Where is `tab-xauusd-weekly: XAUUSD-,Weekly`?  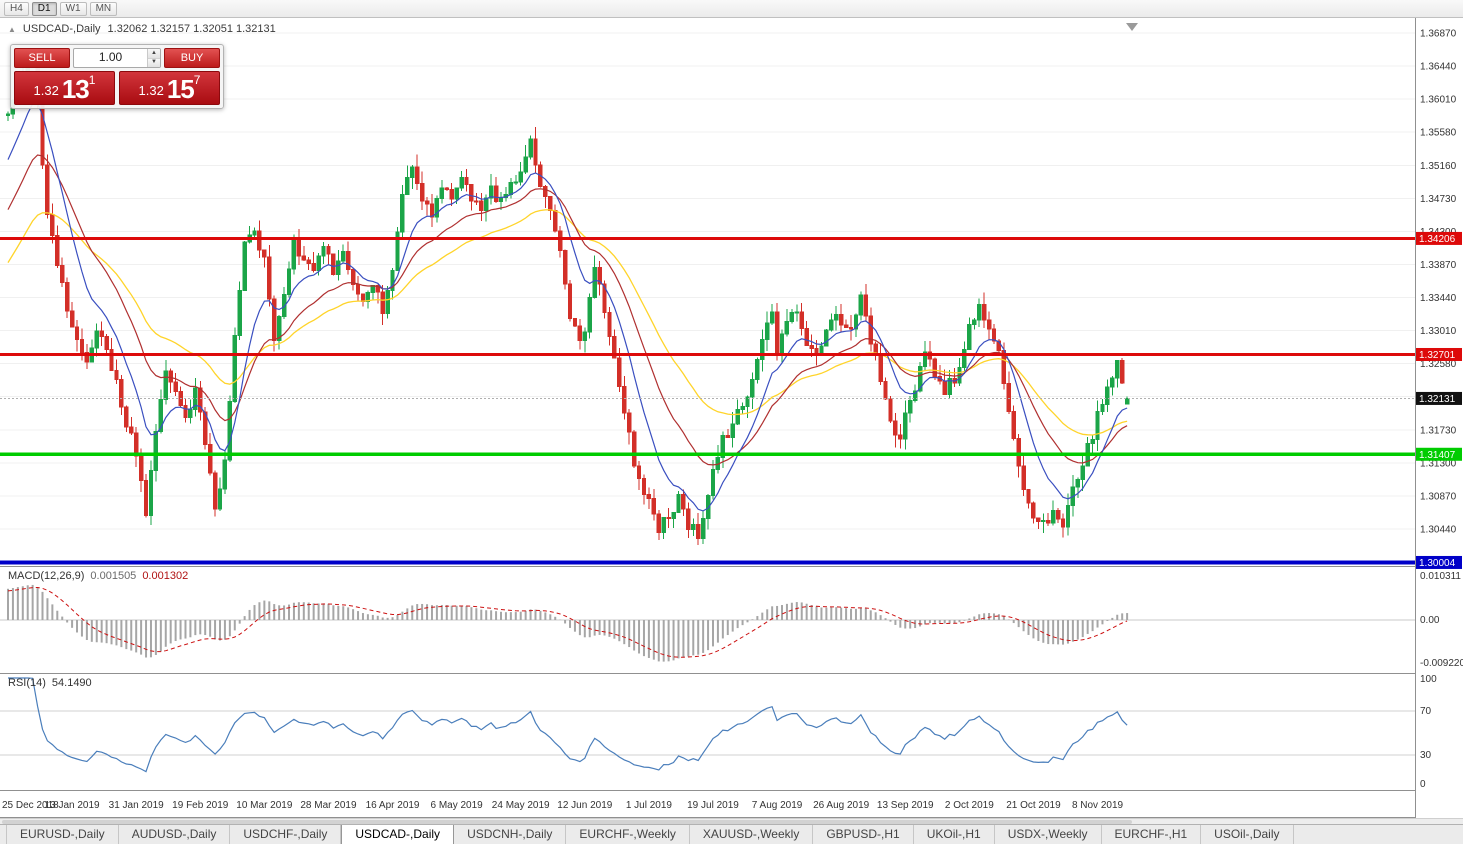
tab-xauusd-weekly: XAUUSD-,Weekly is located at coordinates (752, 834).